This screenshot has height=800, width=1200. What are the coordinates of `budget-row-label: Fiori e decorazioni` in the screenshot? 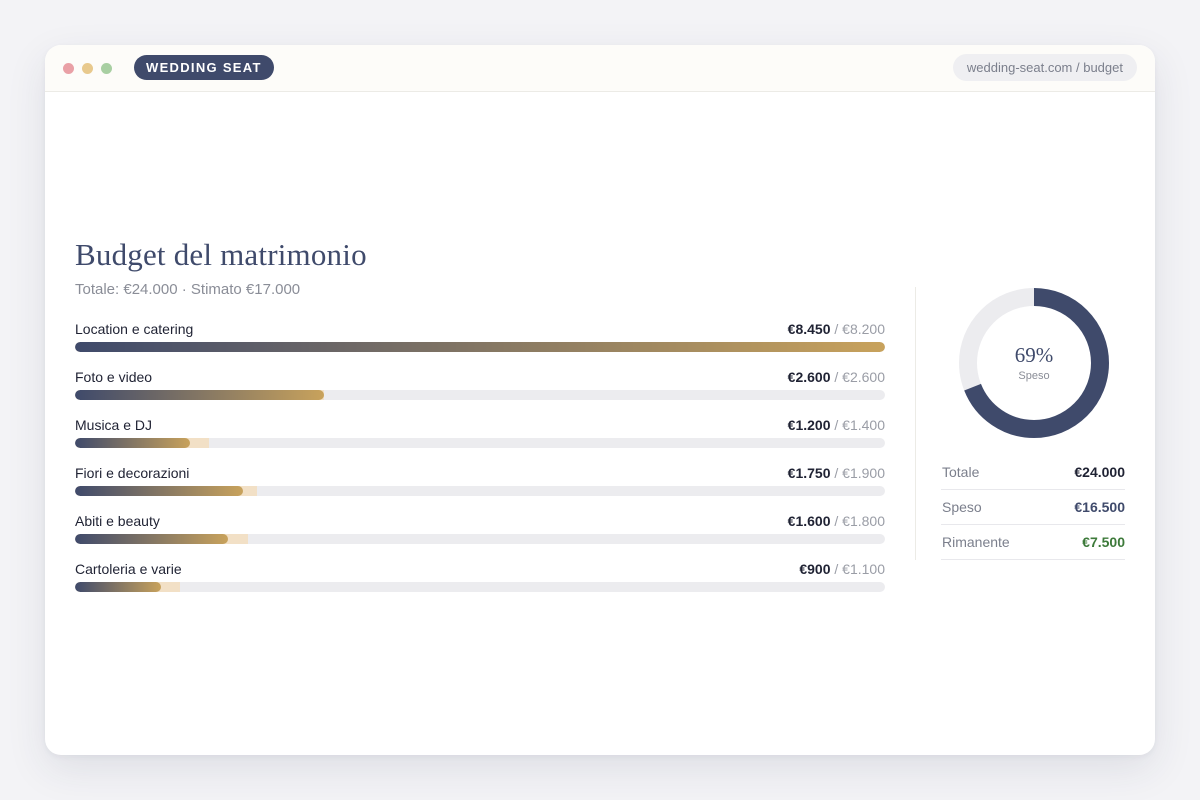 It's located at (132, 473).